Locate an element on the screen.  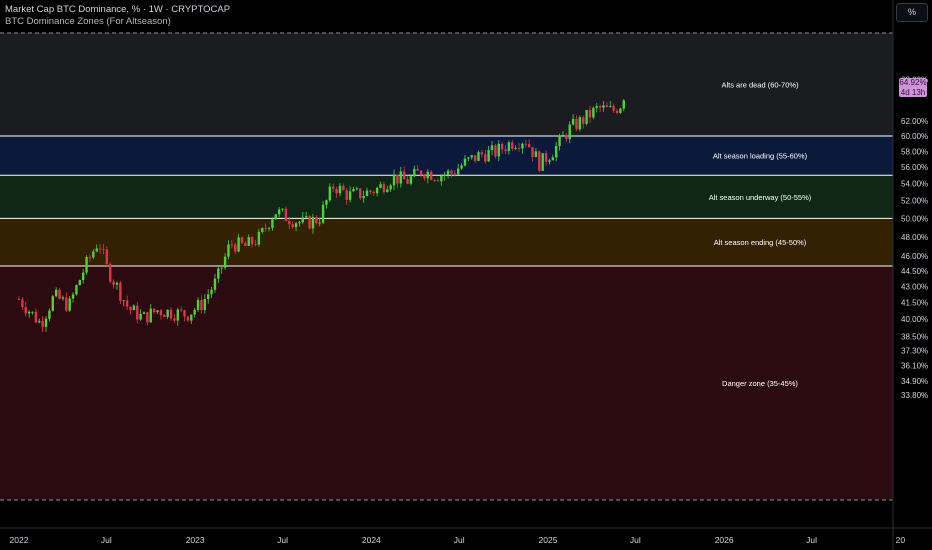
last-price-value: 64.92% is located at coordinates (913, 82).